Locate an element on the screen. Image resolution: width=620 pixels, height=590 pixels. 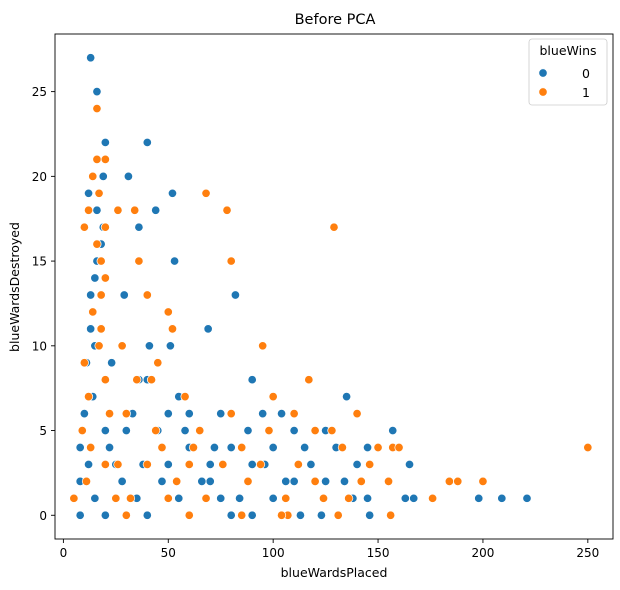
x-tick-label: 0 is located at coordinates (64, 553).